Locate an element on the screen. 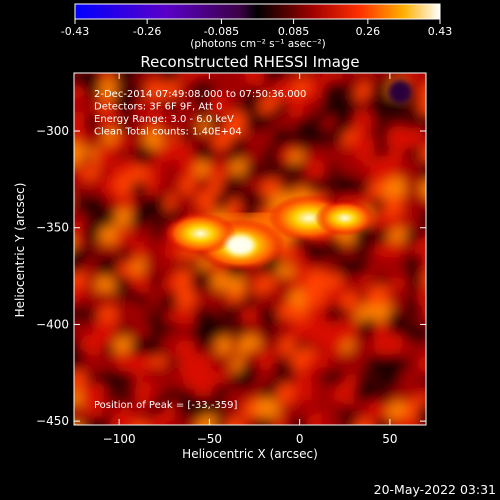 The image size is (500, 500). colorbar-gradient is located at coordinates (257, 11).